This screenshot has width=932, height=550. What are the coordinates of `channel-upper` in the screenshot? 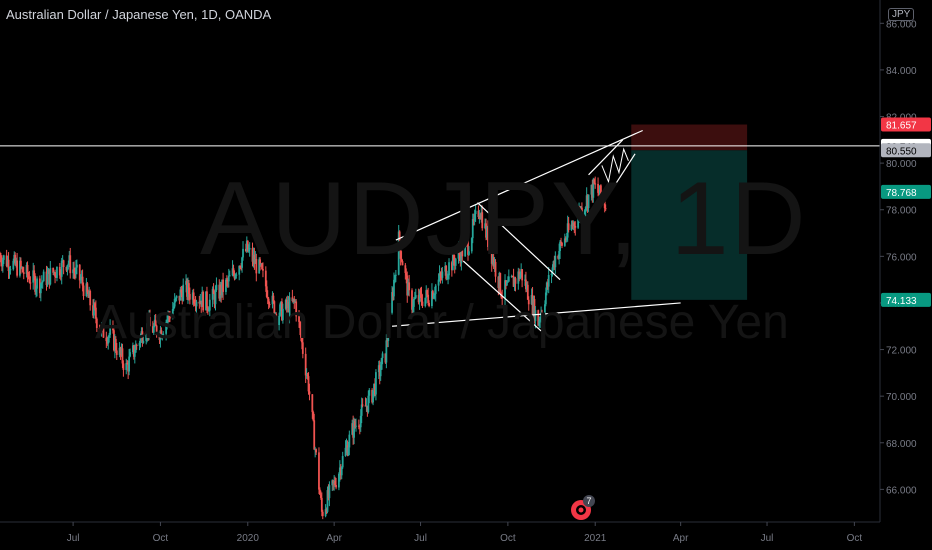 It's located at (519, 241).